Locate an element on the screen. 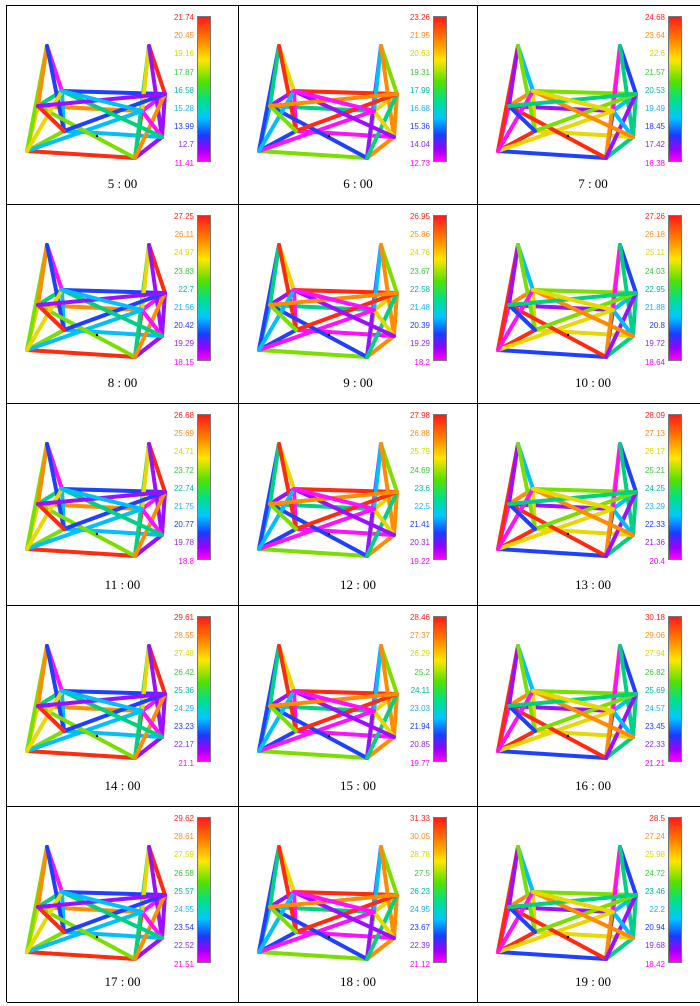  scale-tick-label: 28.09 is located at coordinates (654, 415).